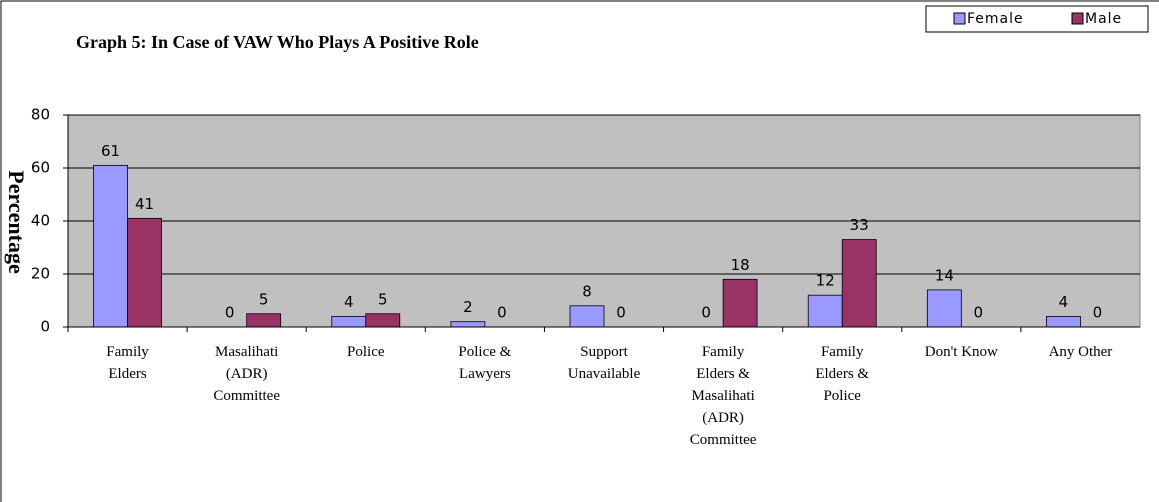  Describe the element at coordinates (859, 225) in the screenshot. I see `data-label: 33` at that location.